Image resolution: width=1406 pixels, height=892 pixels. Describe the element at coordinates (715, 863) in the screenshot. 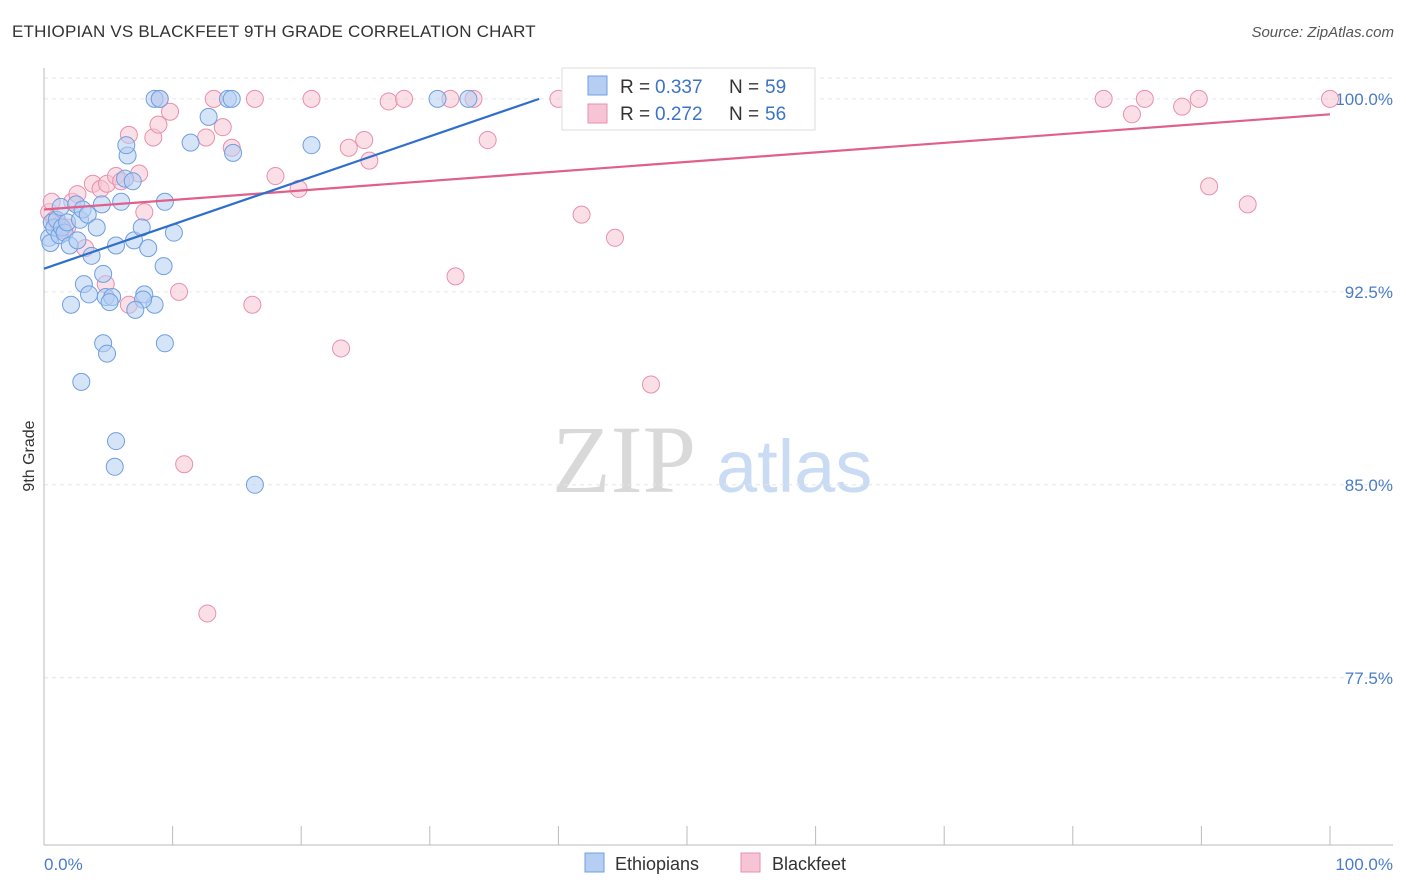

I see `series-legend: Ethiopians Blackfeet` at that location.